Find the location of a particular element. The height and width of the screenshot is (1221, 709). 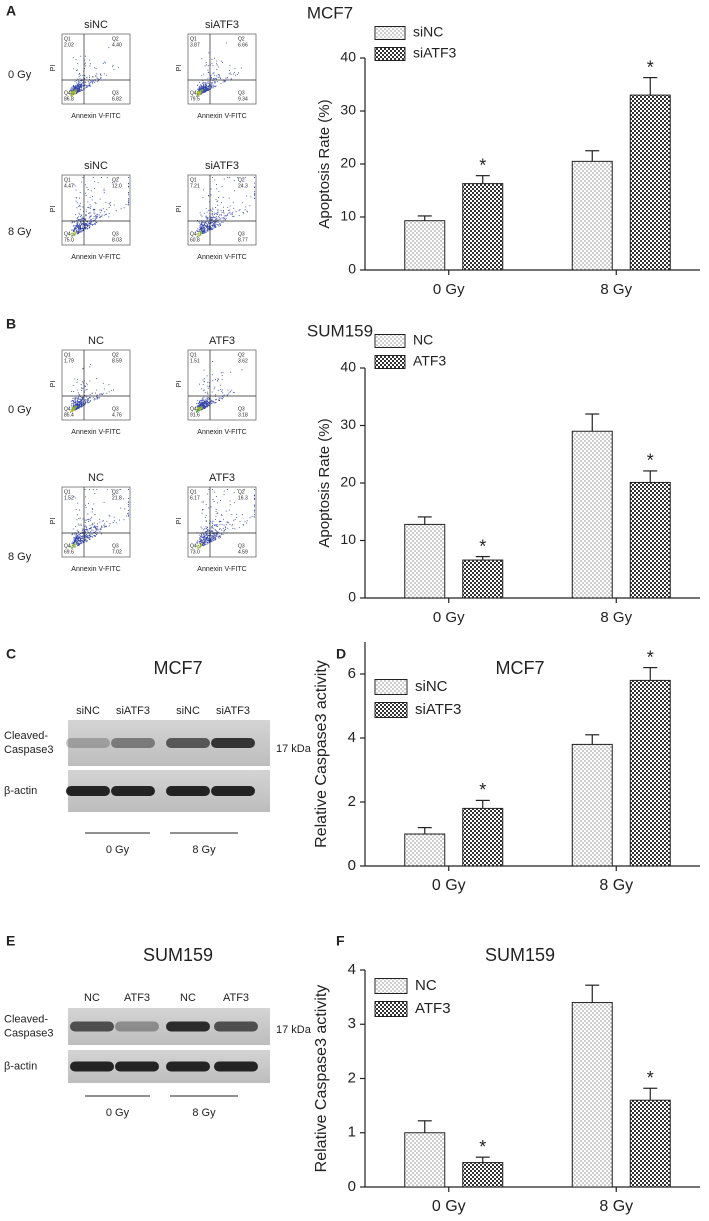

x-tick-label: 8 Gy is located at coordinates (616, 1206).